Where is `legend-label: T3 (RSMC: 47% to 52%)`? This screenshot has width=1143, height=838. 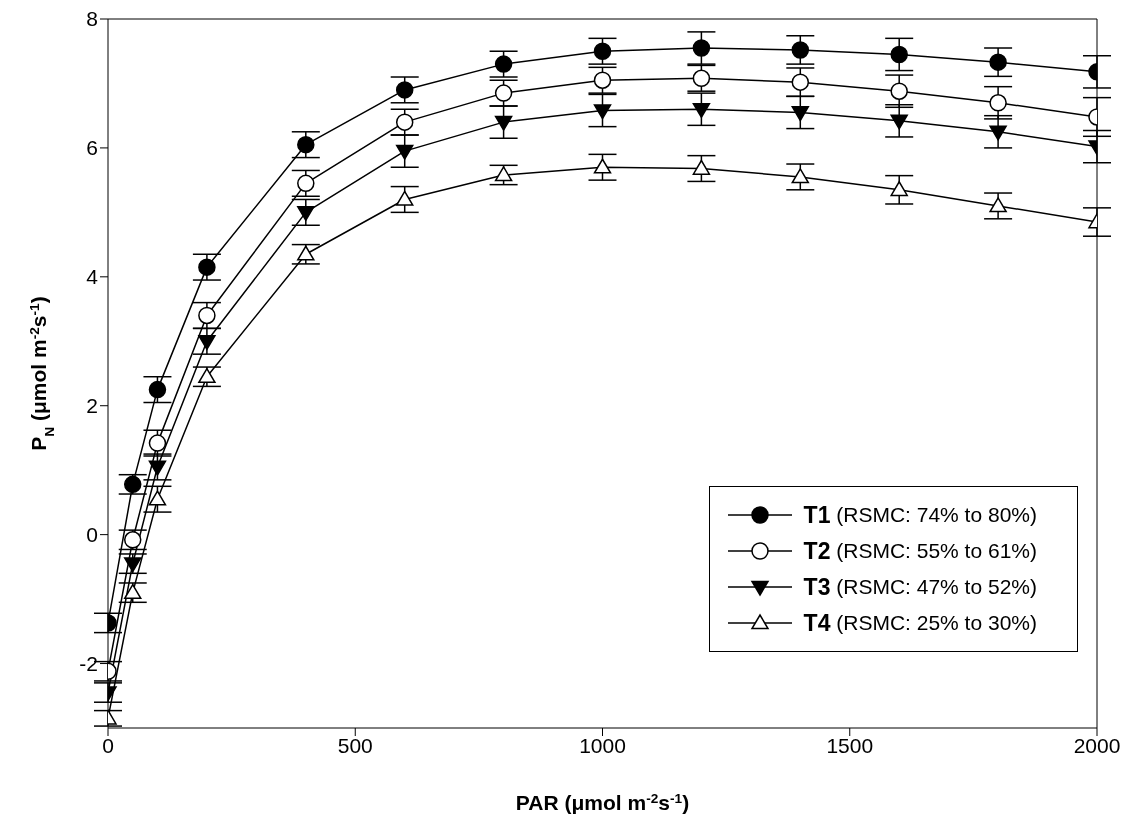 legend-label: T3 (RSMC: 47% to 52%) is located at coordinates (920, 587).